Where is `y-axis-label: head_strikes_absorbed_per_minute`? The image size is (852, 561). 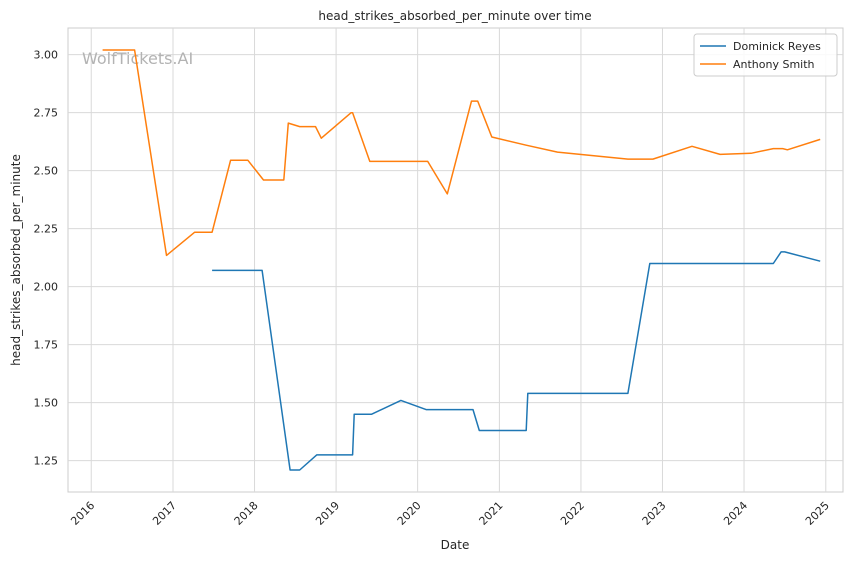 y-axis-label: head_strikes_absorbed_per_minute is located at coordinates (16, 260).